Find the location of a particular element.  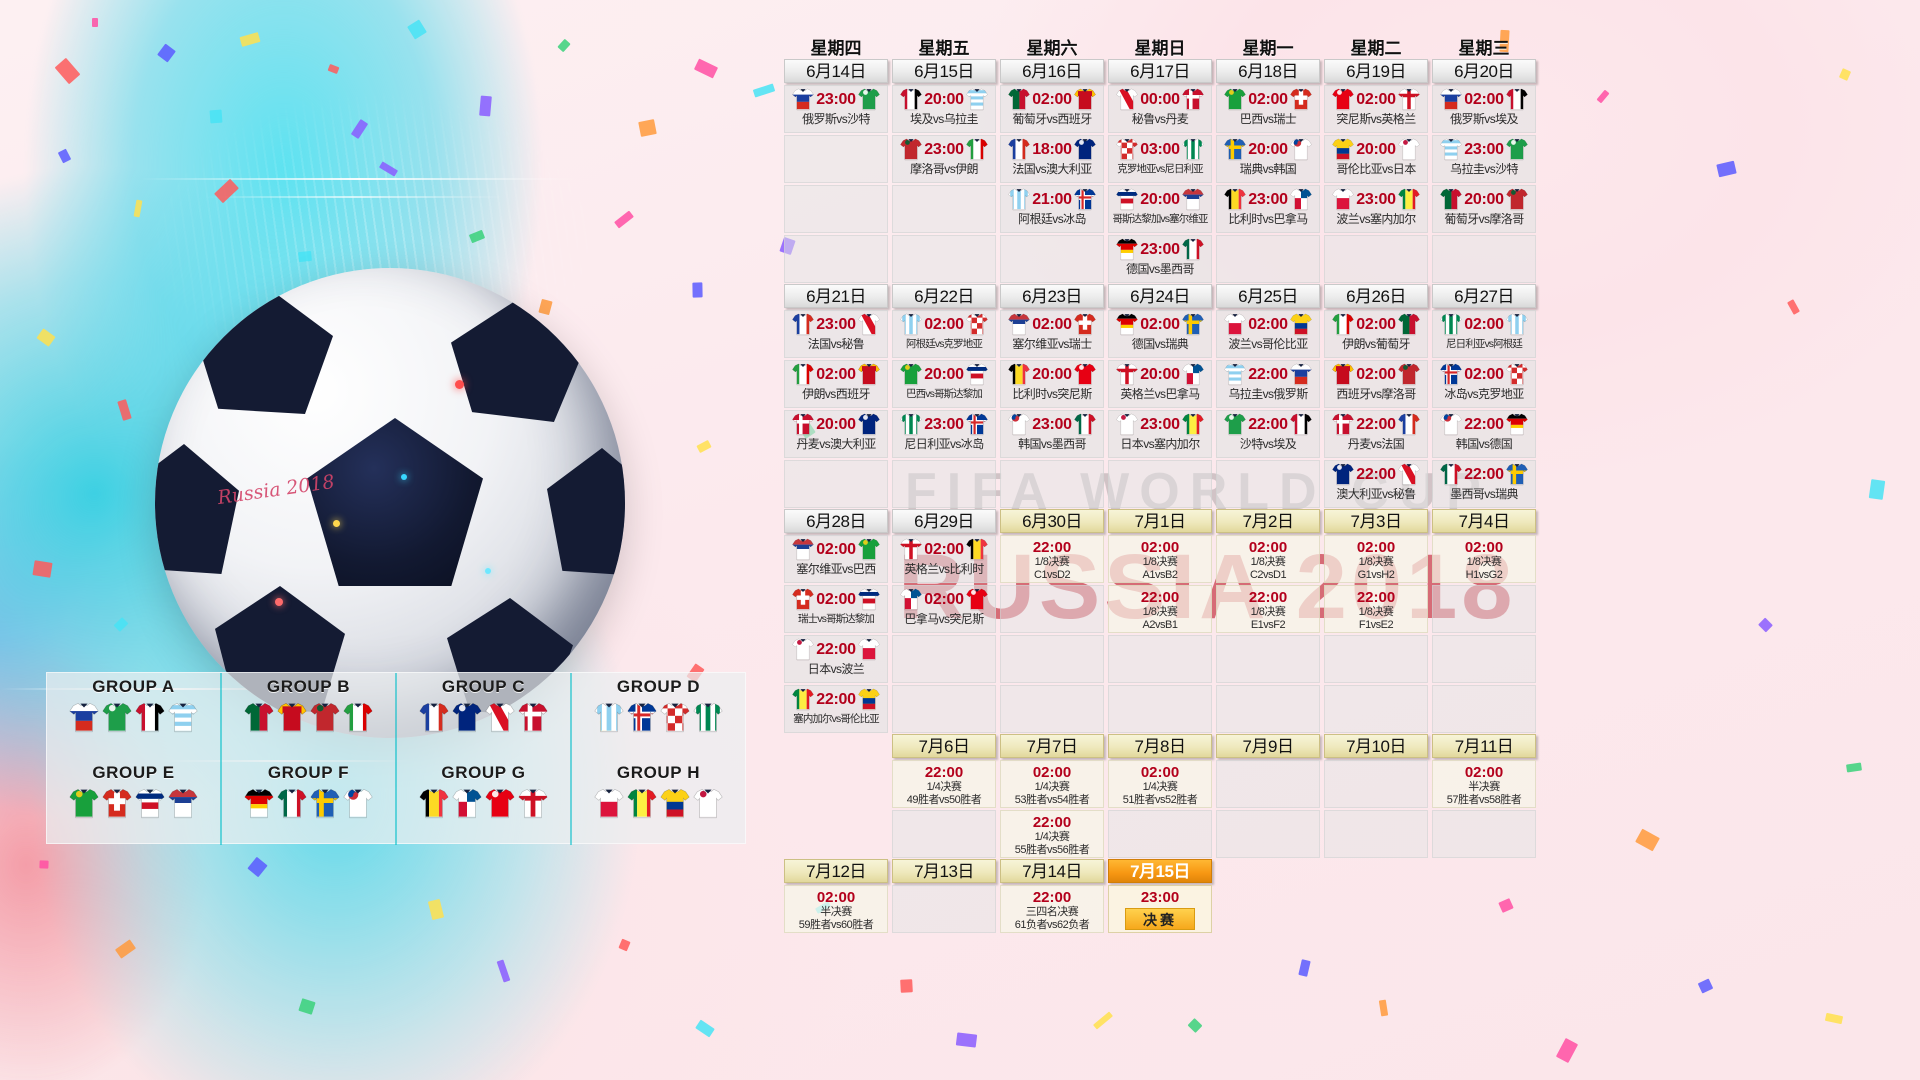

calendar-day-7月8日: 7月8日 02:00 1/4决赛 51胜者vs52胜者 is located at coordinates (1160, 796).